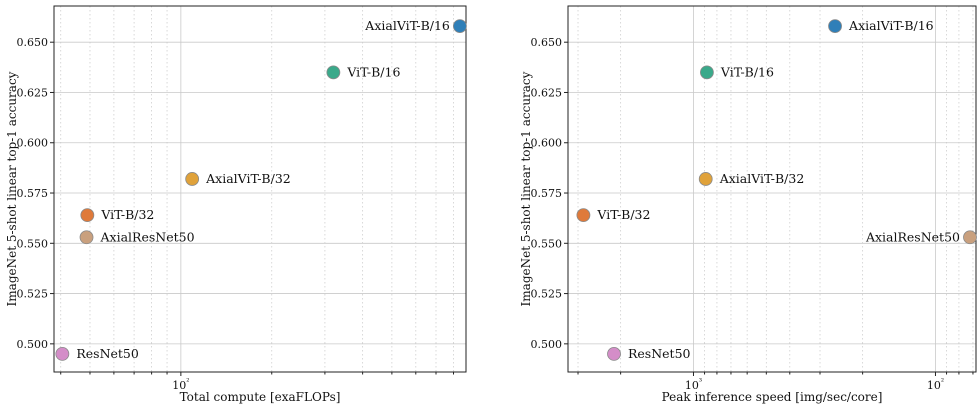 This screenshot has width=979, height=406. What do you see at coordinates (260, 397) in the screenshot?
I see `x-axis-title: Total compute [exaFLOPs]` at bounding box center [260, 397].